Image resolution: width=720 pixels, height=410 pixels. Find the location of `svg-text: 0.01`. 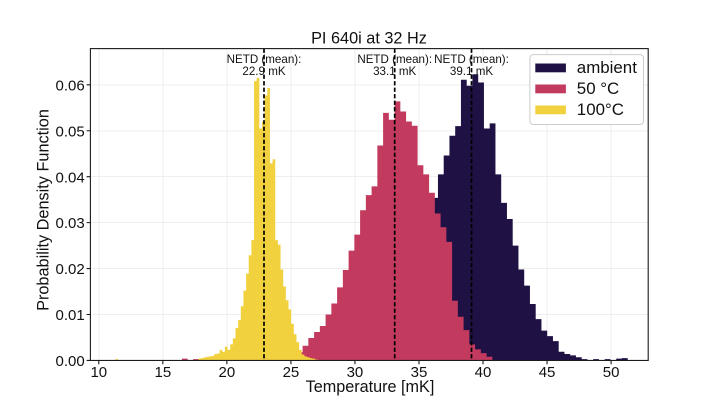

svg-text: 0.01 is located at coordinates (69, 315).